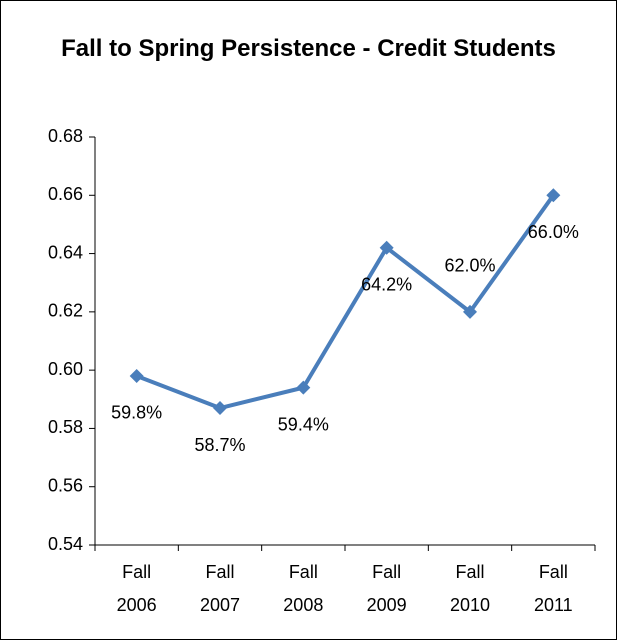 This screenshot has width=617, height=640. I want to click on y-tick-label: 0.56, so click(65, 485).